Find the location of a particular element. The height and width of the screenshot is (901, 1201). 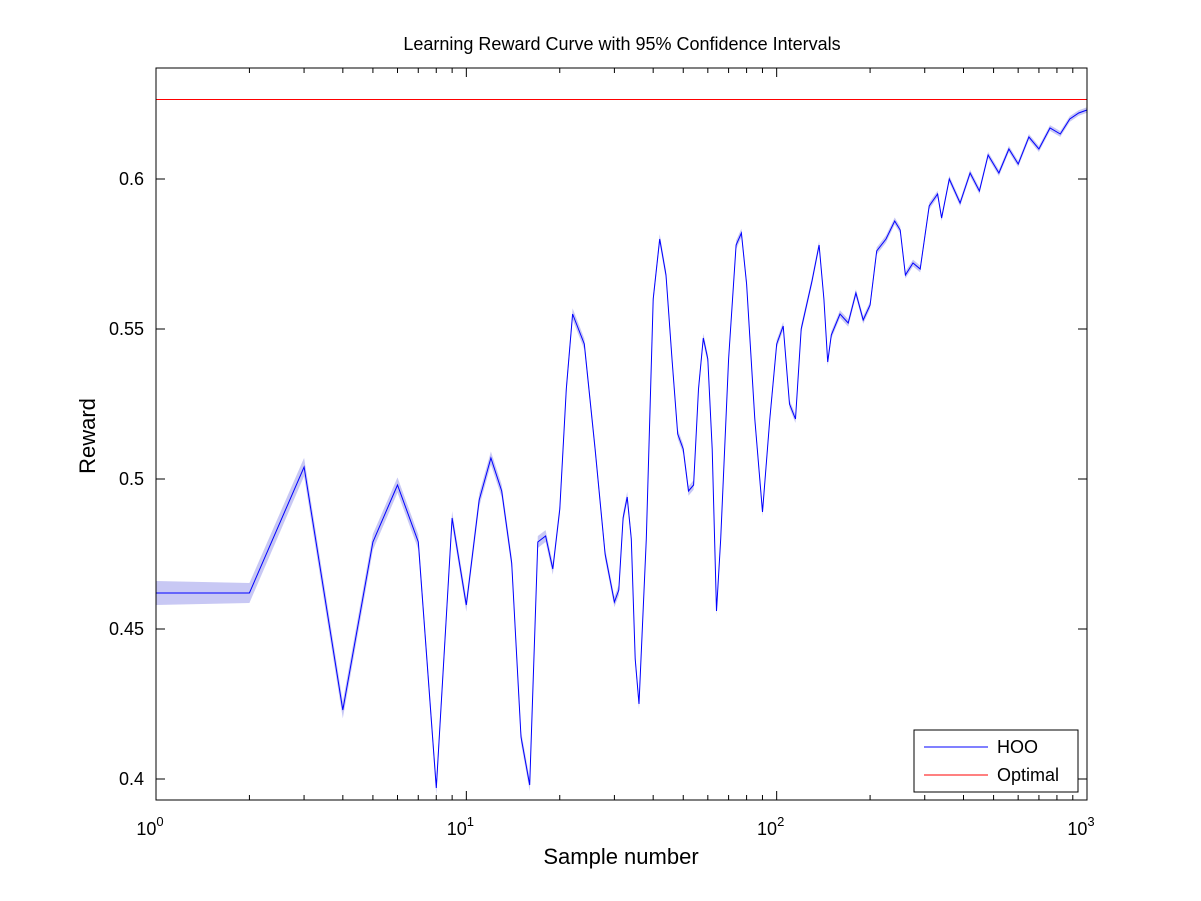

x-tick-label: 10³ is located at coordinates (1080, 826).